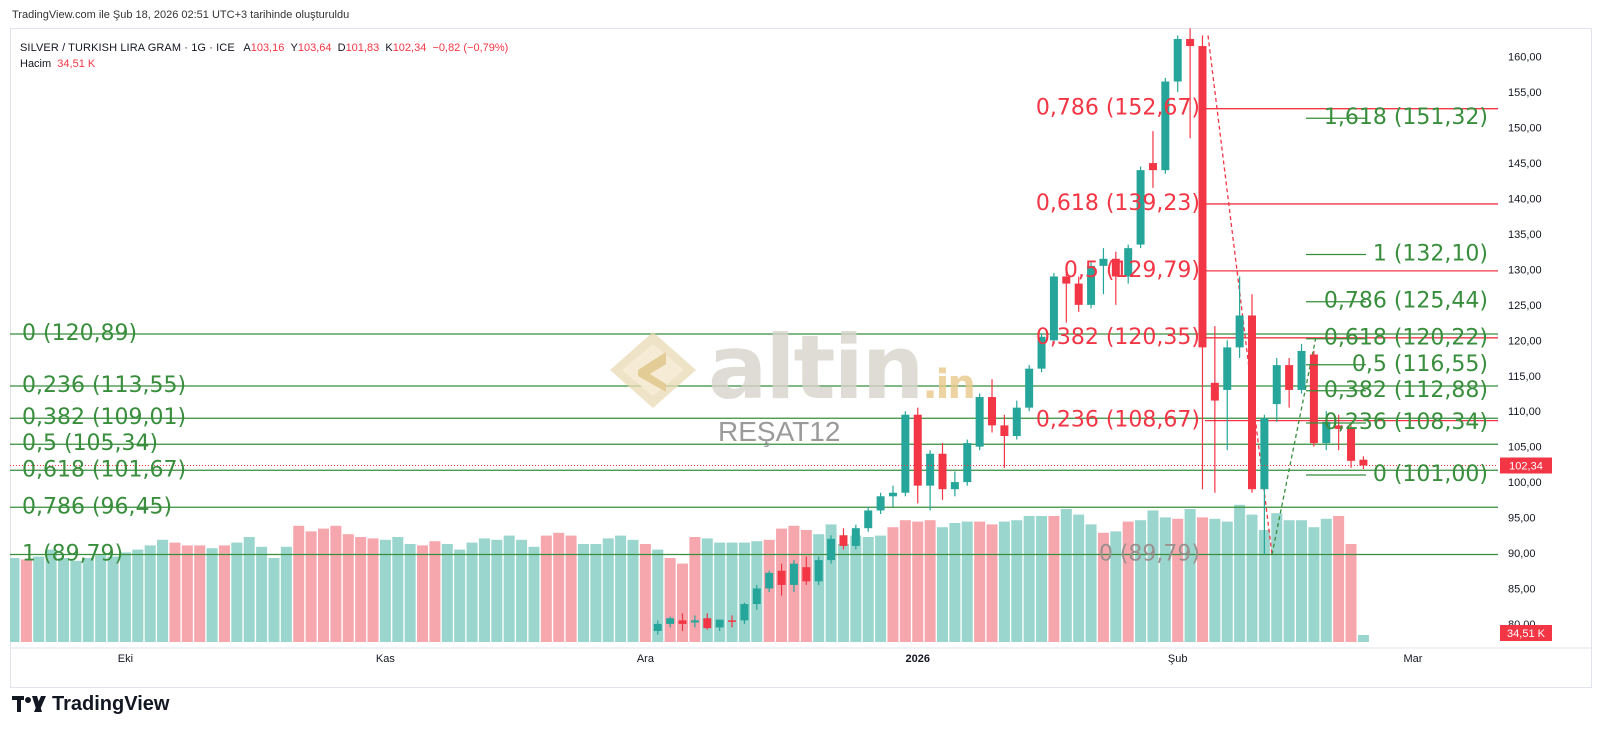  Describe the element at coordinates (1118, 108) in the screenshot. I see `fib-label-red: 0,786 (152,67)` at that location.